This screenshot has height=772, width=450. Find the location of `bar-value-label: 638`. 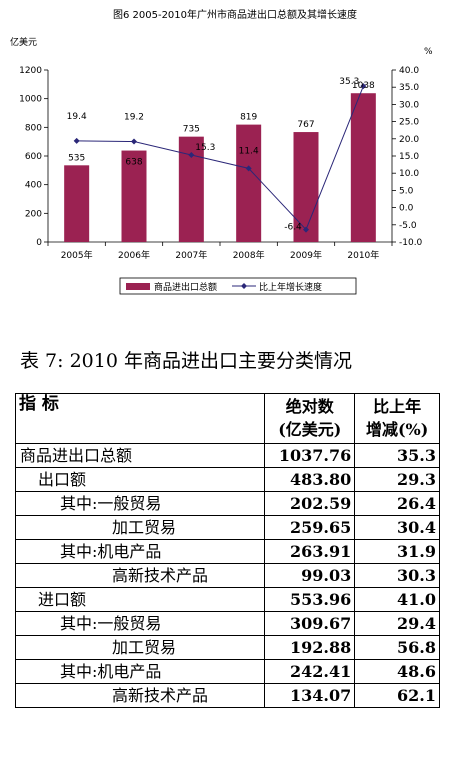

bar-value-label: 638 is located at coordinates (133, 163).